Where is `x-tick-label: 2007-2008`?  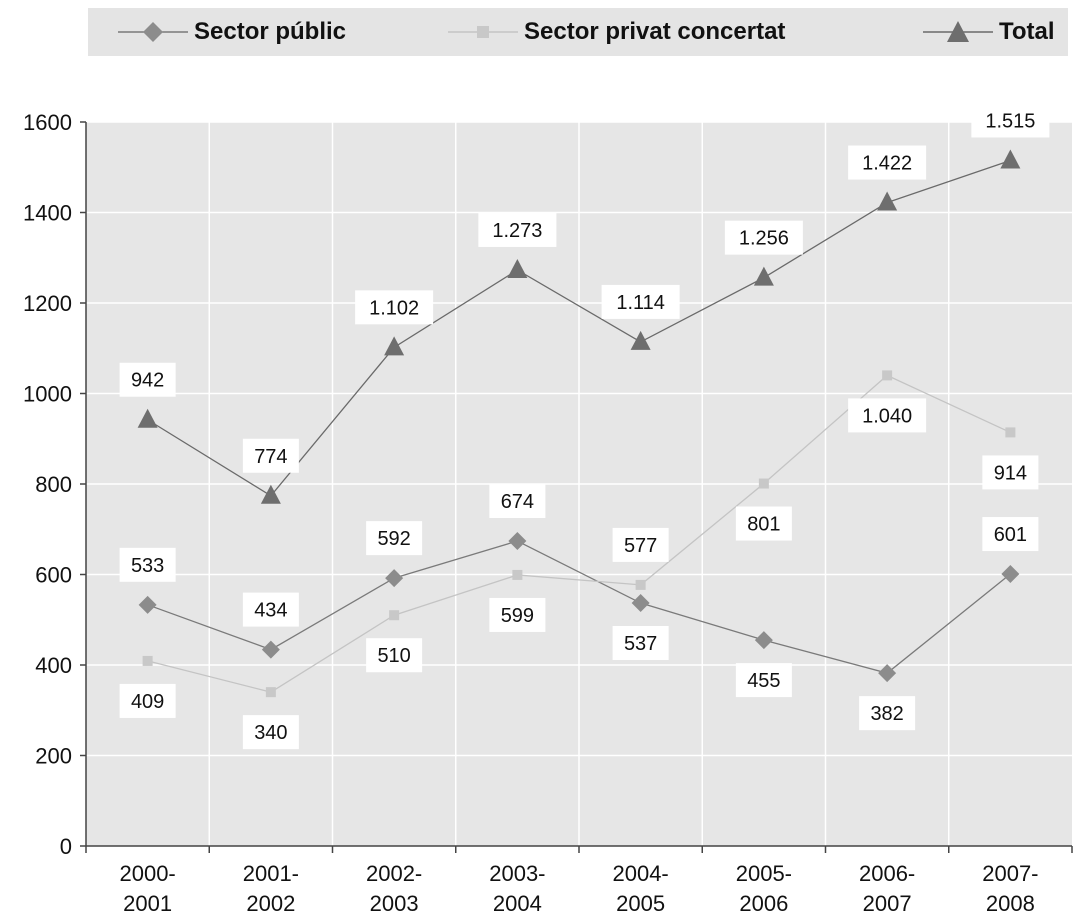
x-tick-label: 2007-2008 is located at coordinates (1010, 887).